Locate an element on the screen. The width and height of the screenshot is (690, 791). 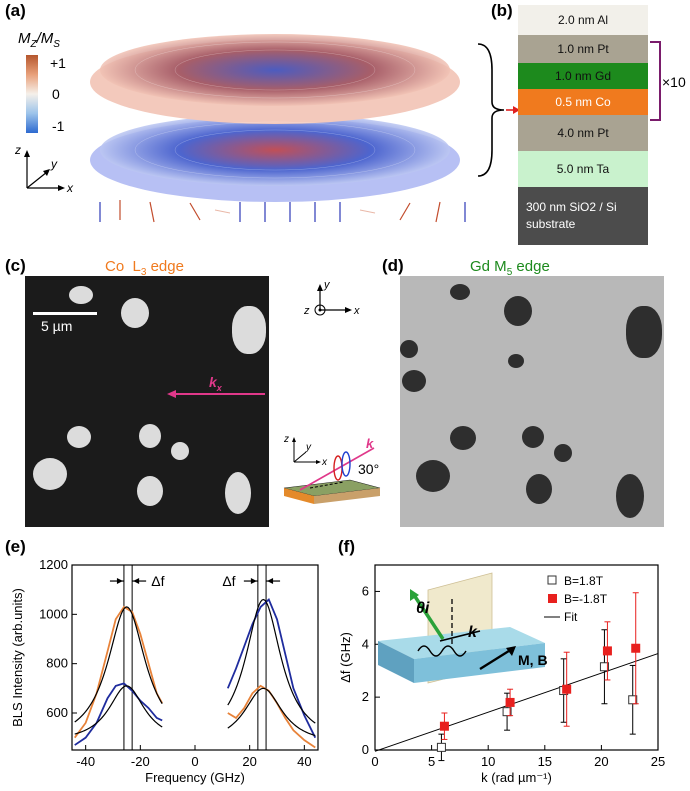
repeat-label: ×10 is located at coordinates (674, 82).